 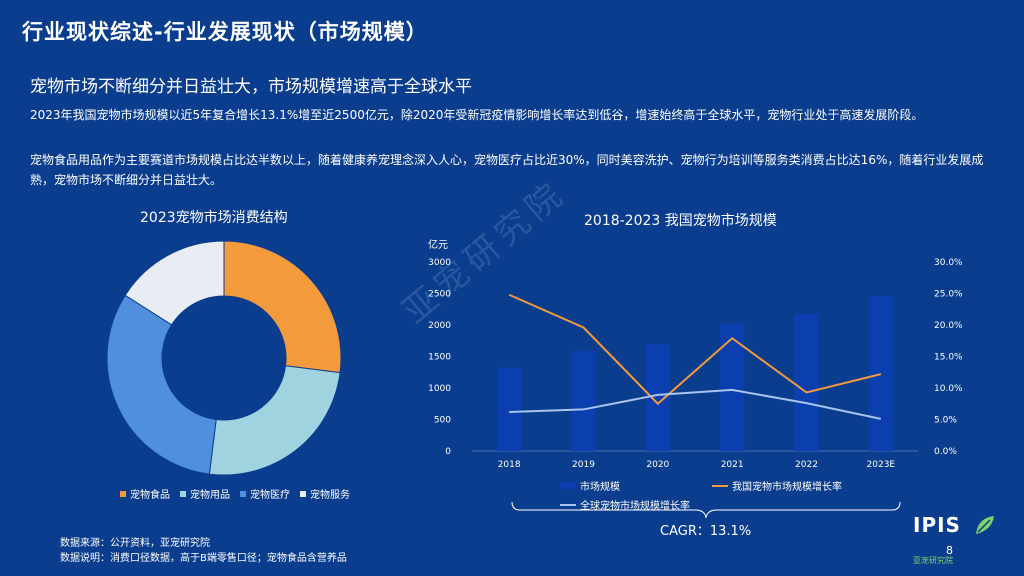 What do you see at coordinates (948, 263) in the screenshot?
I see `y2-tick-label: 30.0%` at bounding box center [948, 263].